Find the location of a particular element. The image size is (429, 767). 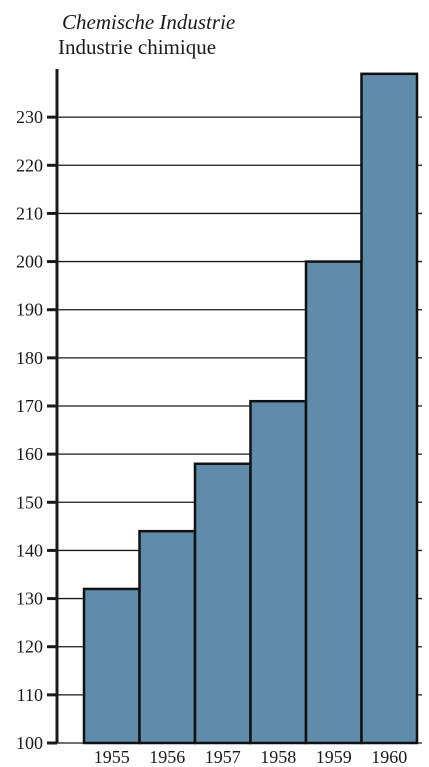

x-tick-label: 1956 is located at coordinates (167, 757).